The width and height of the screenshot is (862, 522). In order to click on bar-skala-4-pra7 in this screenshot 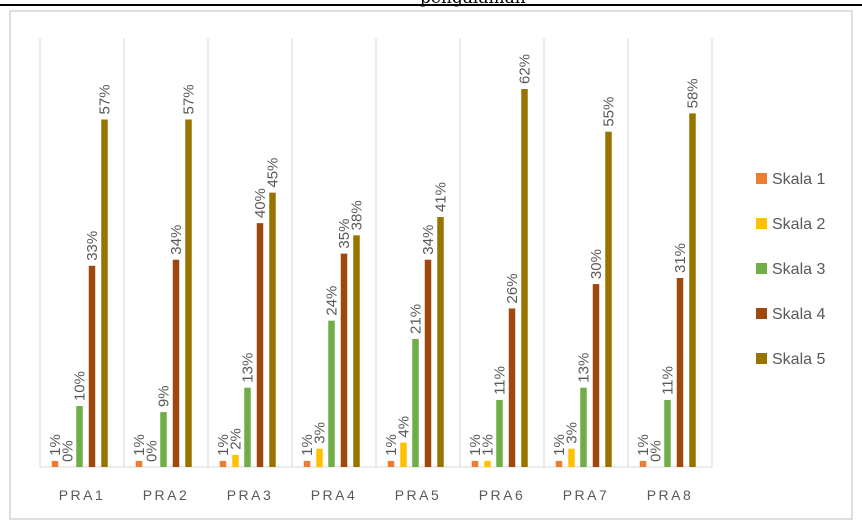, I will do `click(596, 375)`.